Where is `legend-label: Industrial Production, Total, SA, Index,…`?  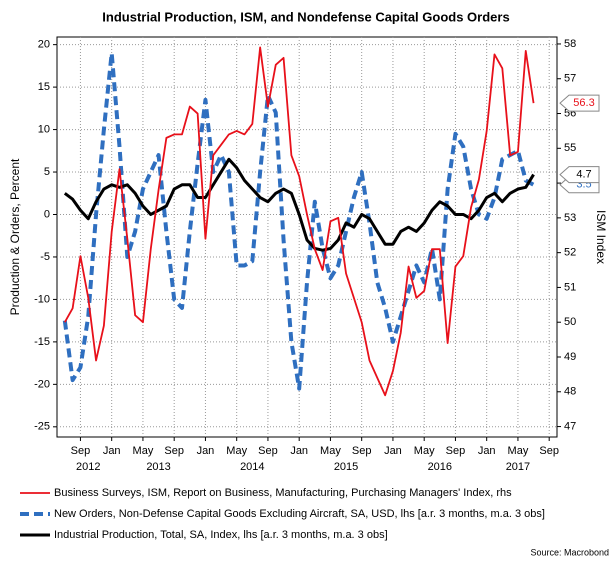 legend-label: Industrial Production, Total, SA, Index,… is located at coordinates (221, 535).